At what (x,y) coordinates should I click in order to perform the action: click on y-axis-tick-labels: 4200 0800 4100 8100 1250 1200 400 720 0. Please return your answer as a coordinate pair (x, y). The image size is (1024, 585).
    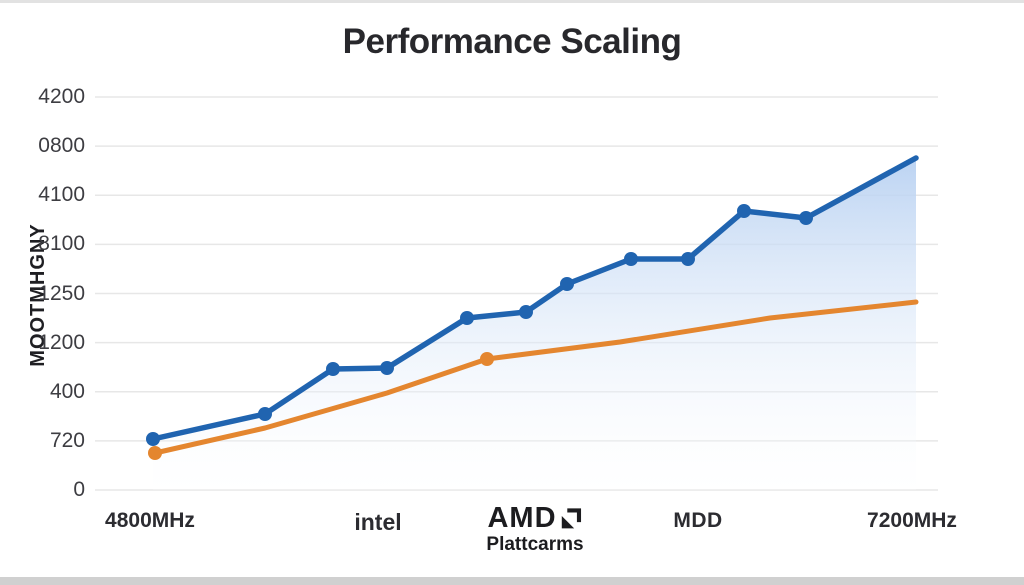
    Looking at the image, I should click on (42, 292).